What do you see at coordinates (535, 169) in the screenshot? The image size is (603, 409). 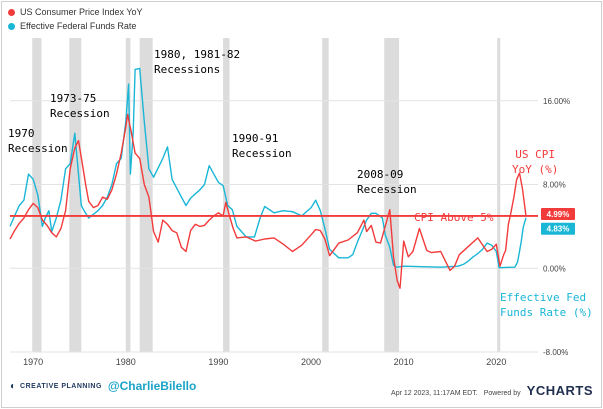 I see `annotation-cpi-series-line2: YoY (%)` at bounding box center [535, 169].